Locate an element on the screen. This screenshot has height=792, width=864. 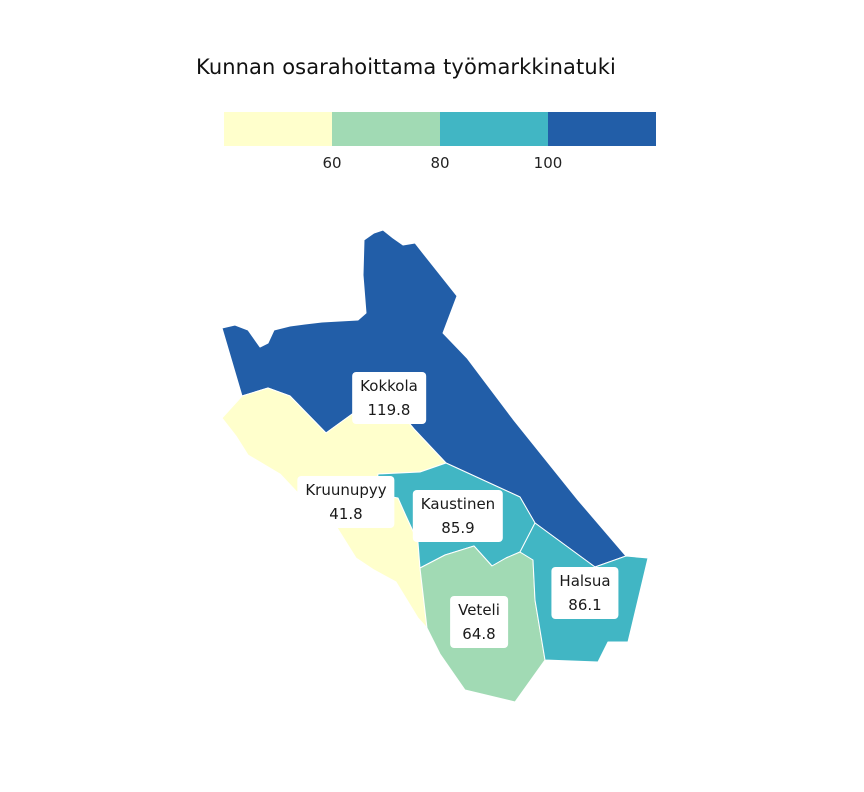
label-kruunupyy: Kruunupyy 41.8 is located at coordinates (346, 502).